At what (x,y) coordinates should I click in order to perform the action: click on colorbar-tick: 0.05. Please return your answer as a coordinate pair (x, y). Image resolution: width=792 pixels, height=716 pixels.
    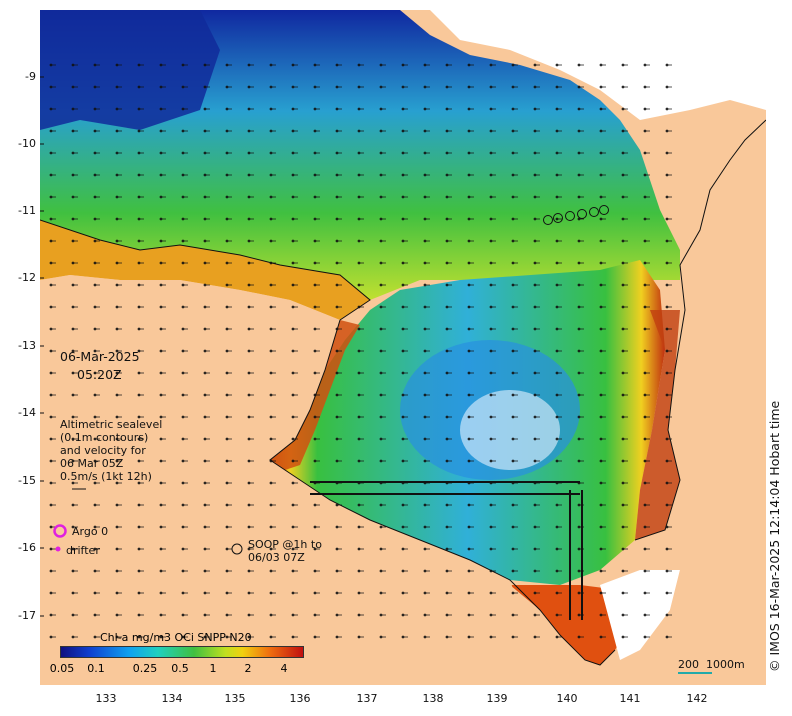
    Looking at the image, I should click on (62, 668).